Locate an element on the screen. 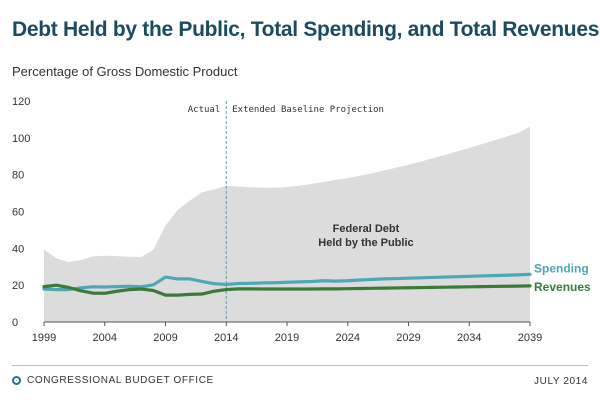 This screenshot has width=600, height=400. revenues-series-label: Revenues is located at coordinates (562, 287).